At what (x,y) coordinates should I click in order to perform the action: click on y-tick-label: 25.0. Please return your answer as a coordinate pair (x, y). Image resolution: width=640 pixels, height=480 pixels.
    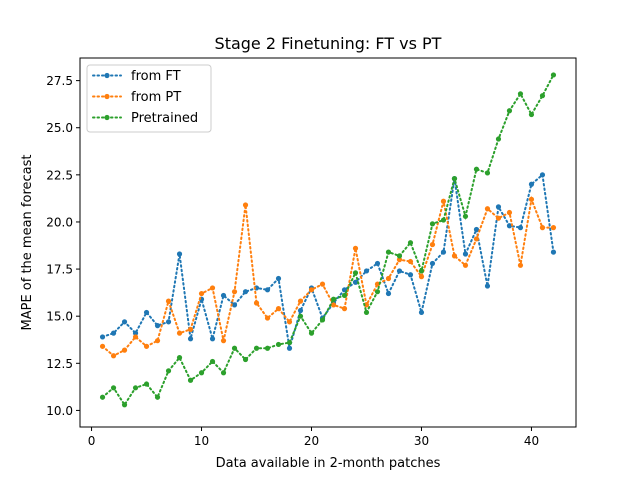
    Looking at the image, I should click on (59, 128).